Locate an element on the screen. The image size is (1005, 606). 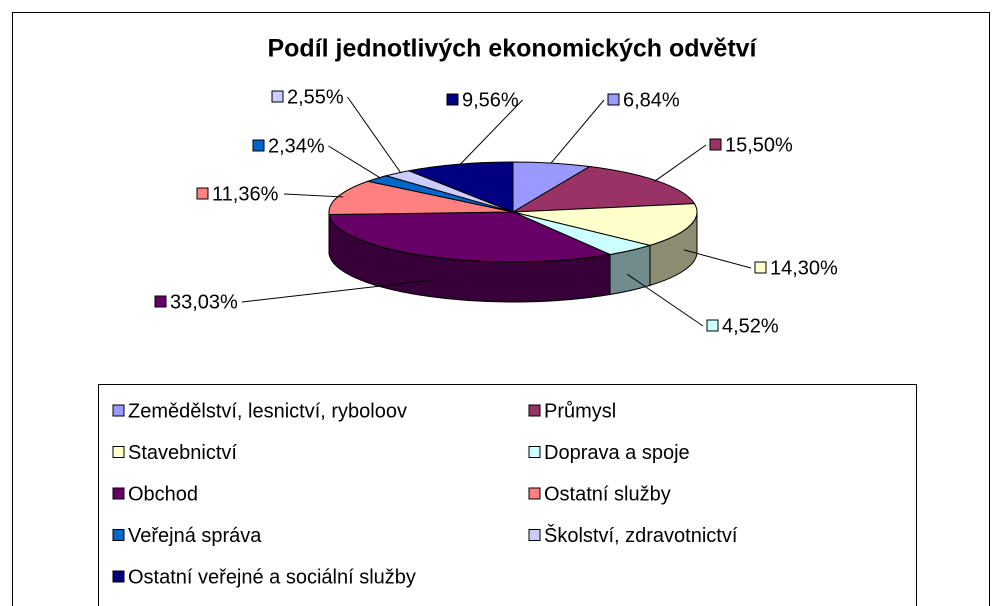
legend-label: Veřejná správa is located at coordinates (195, 536).